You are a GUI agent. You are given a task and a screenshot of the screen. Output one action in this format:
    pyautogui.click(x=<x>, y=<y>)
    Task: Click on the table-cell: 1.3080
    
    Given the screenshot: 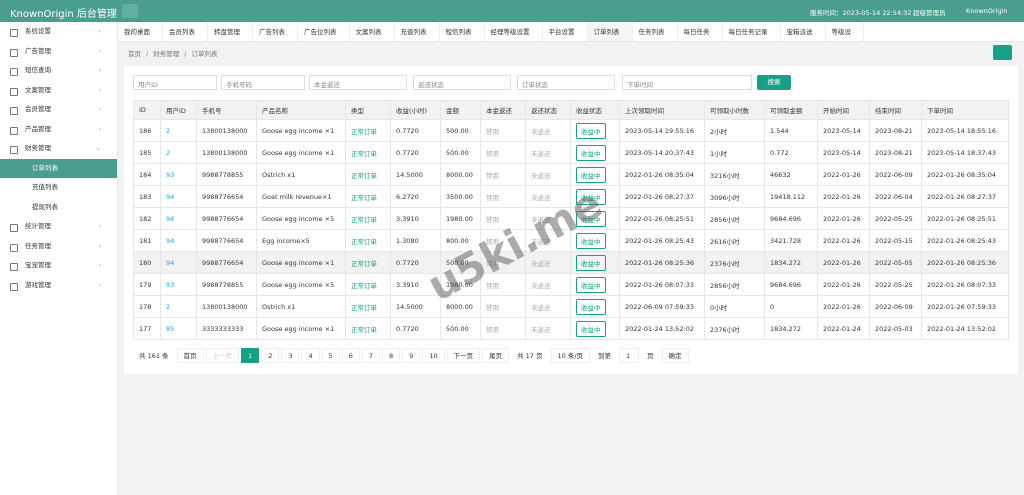 What is the action you would take?
    pyautogui.click(x=415, y=240)
    